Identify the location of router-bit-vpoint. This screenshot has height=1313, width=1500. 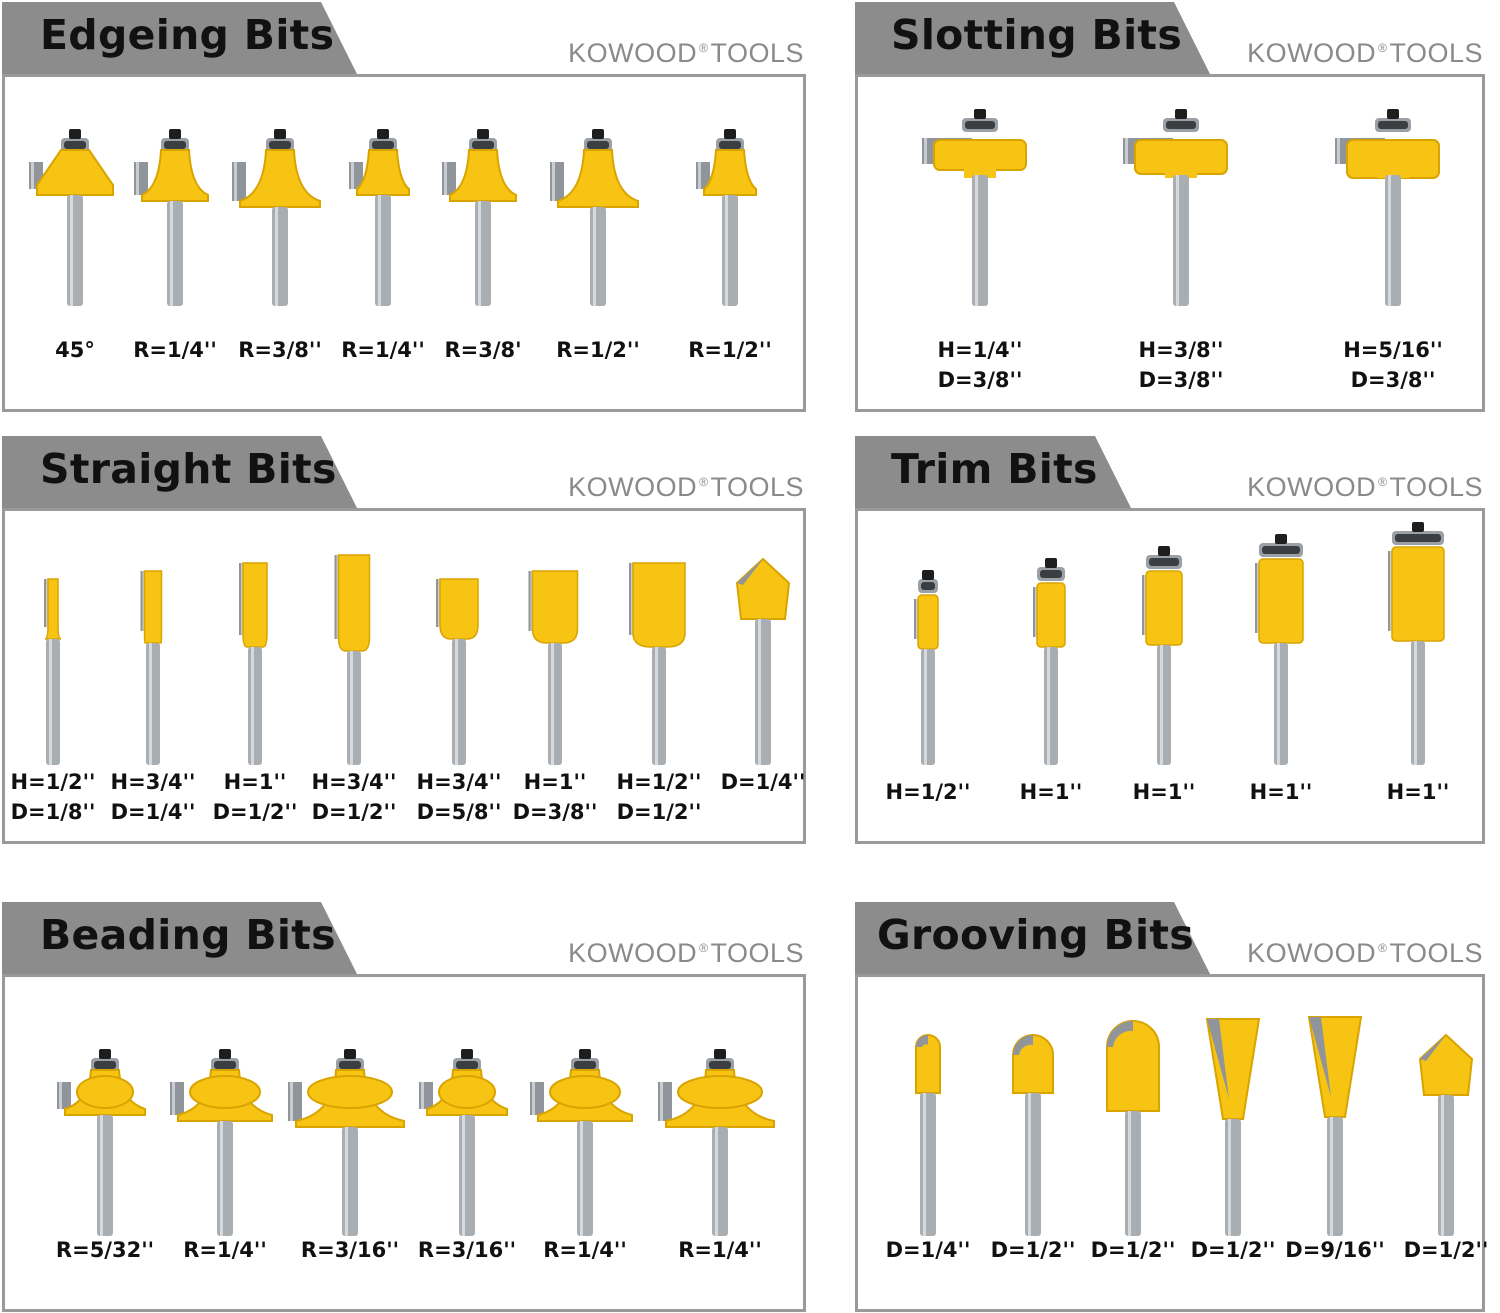
(1446, 1134).